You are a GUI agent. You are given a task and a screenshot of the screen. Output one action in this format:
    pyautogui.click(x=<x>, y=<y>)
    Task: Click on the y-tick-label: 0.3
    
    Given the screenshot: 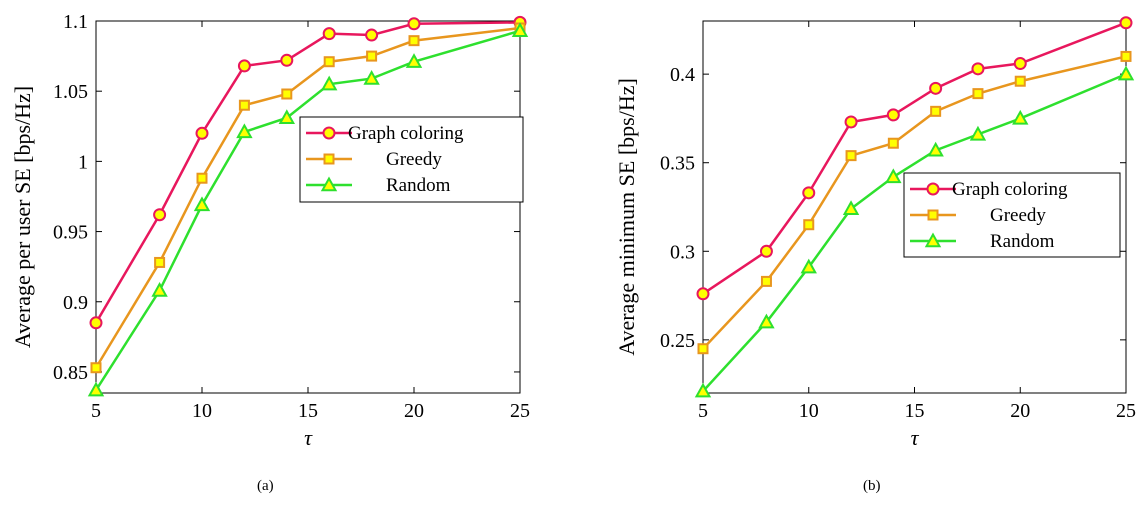 What is the action you would take?
    pyautogui.click(x=682, y=252)
    